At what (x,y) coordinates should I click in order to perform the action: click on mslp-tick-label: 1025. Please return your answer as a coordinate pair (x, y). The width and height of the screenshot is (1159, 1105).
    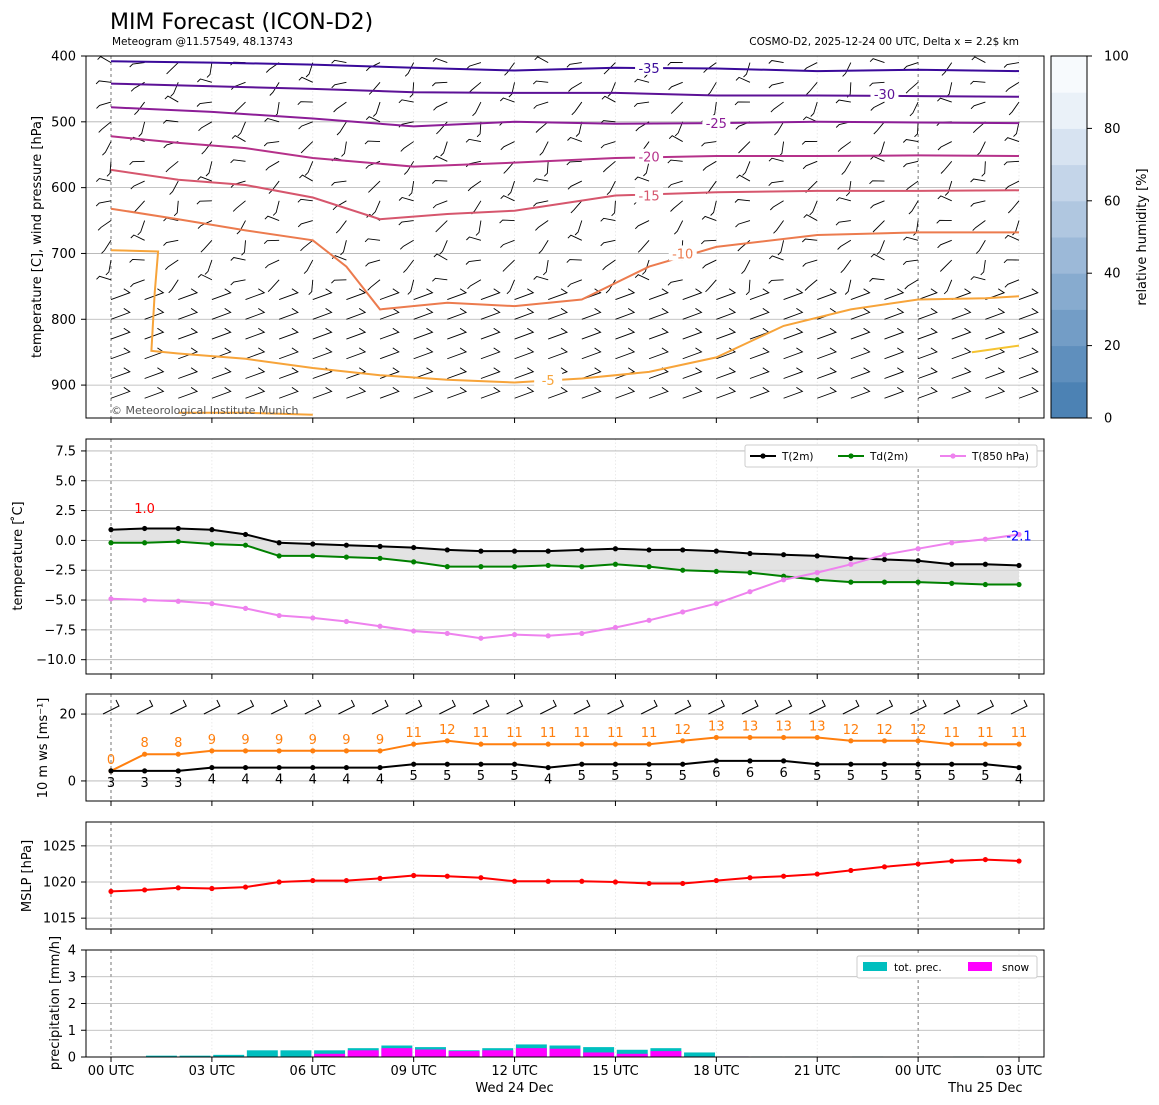
    Looking at the image, I should click on (59, 846).